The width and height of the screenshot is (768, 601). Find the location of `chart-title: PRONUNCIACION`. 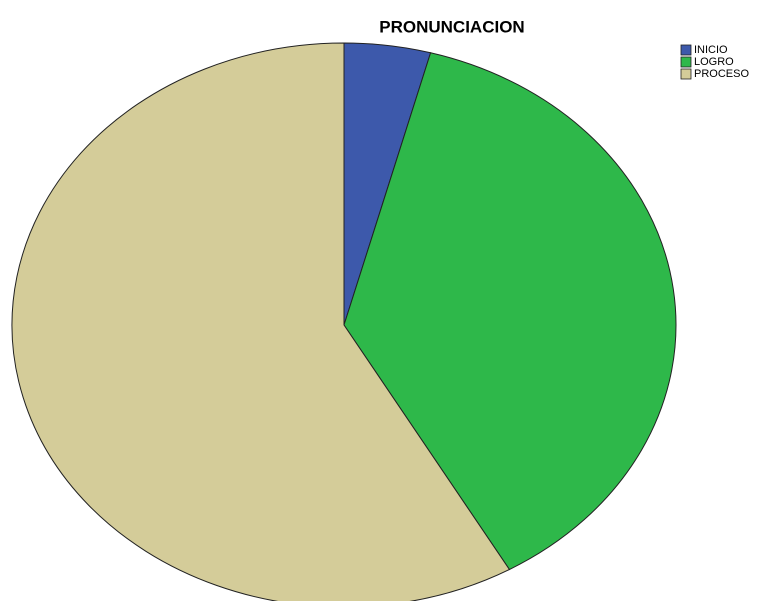

chart-title: PRONUNCIACION is located at coordinates (451, 26).